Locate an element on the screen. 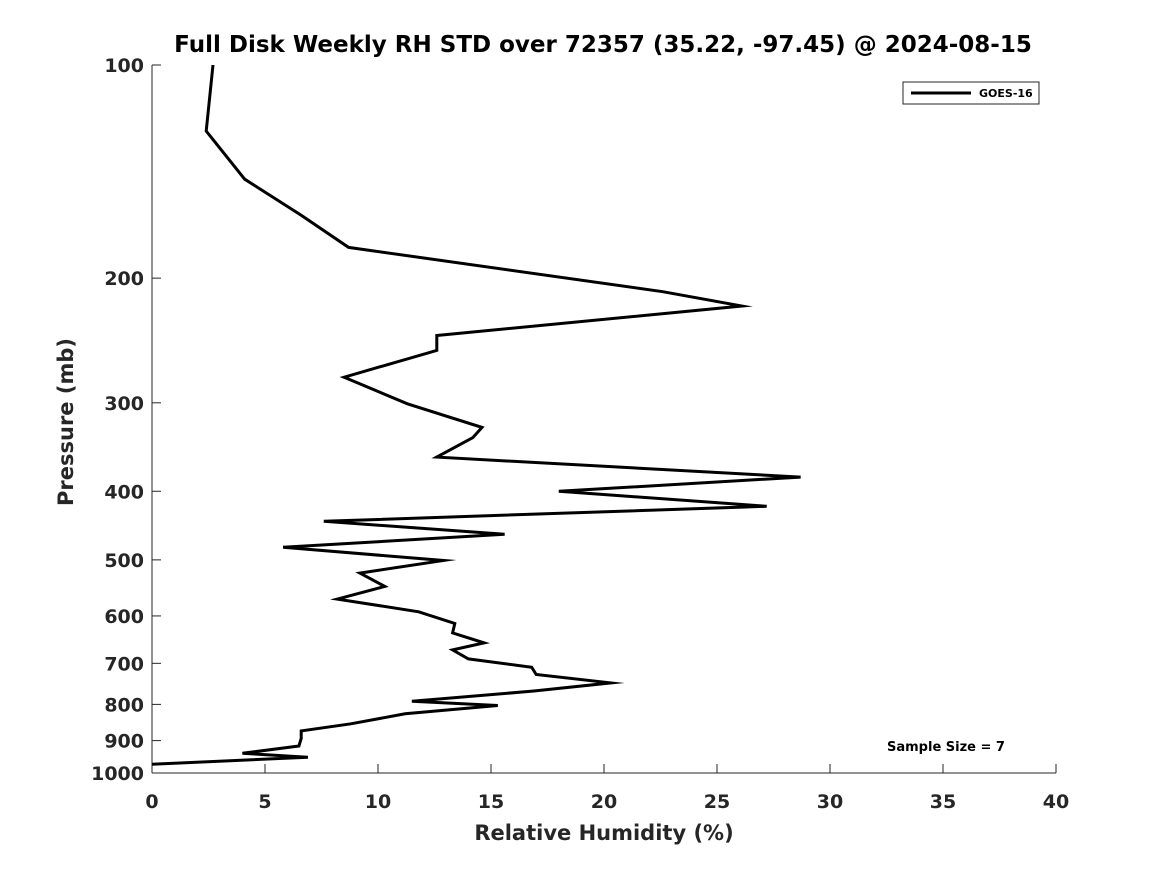 The height and width of the screenshot is (875, 1167). x-tick-label: 35 is located at coordinates (943, 802).